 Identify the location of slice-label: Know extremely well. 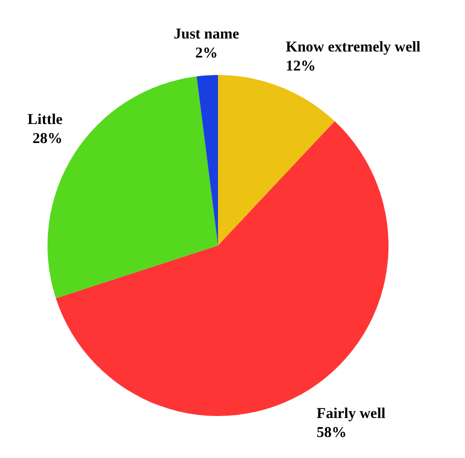
(353, 47).